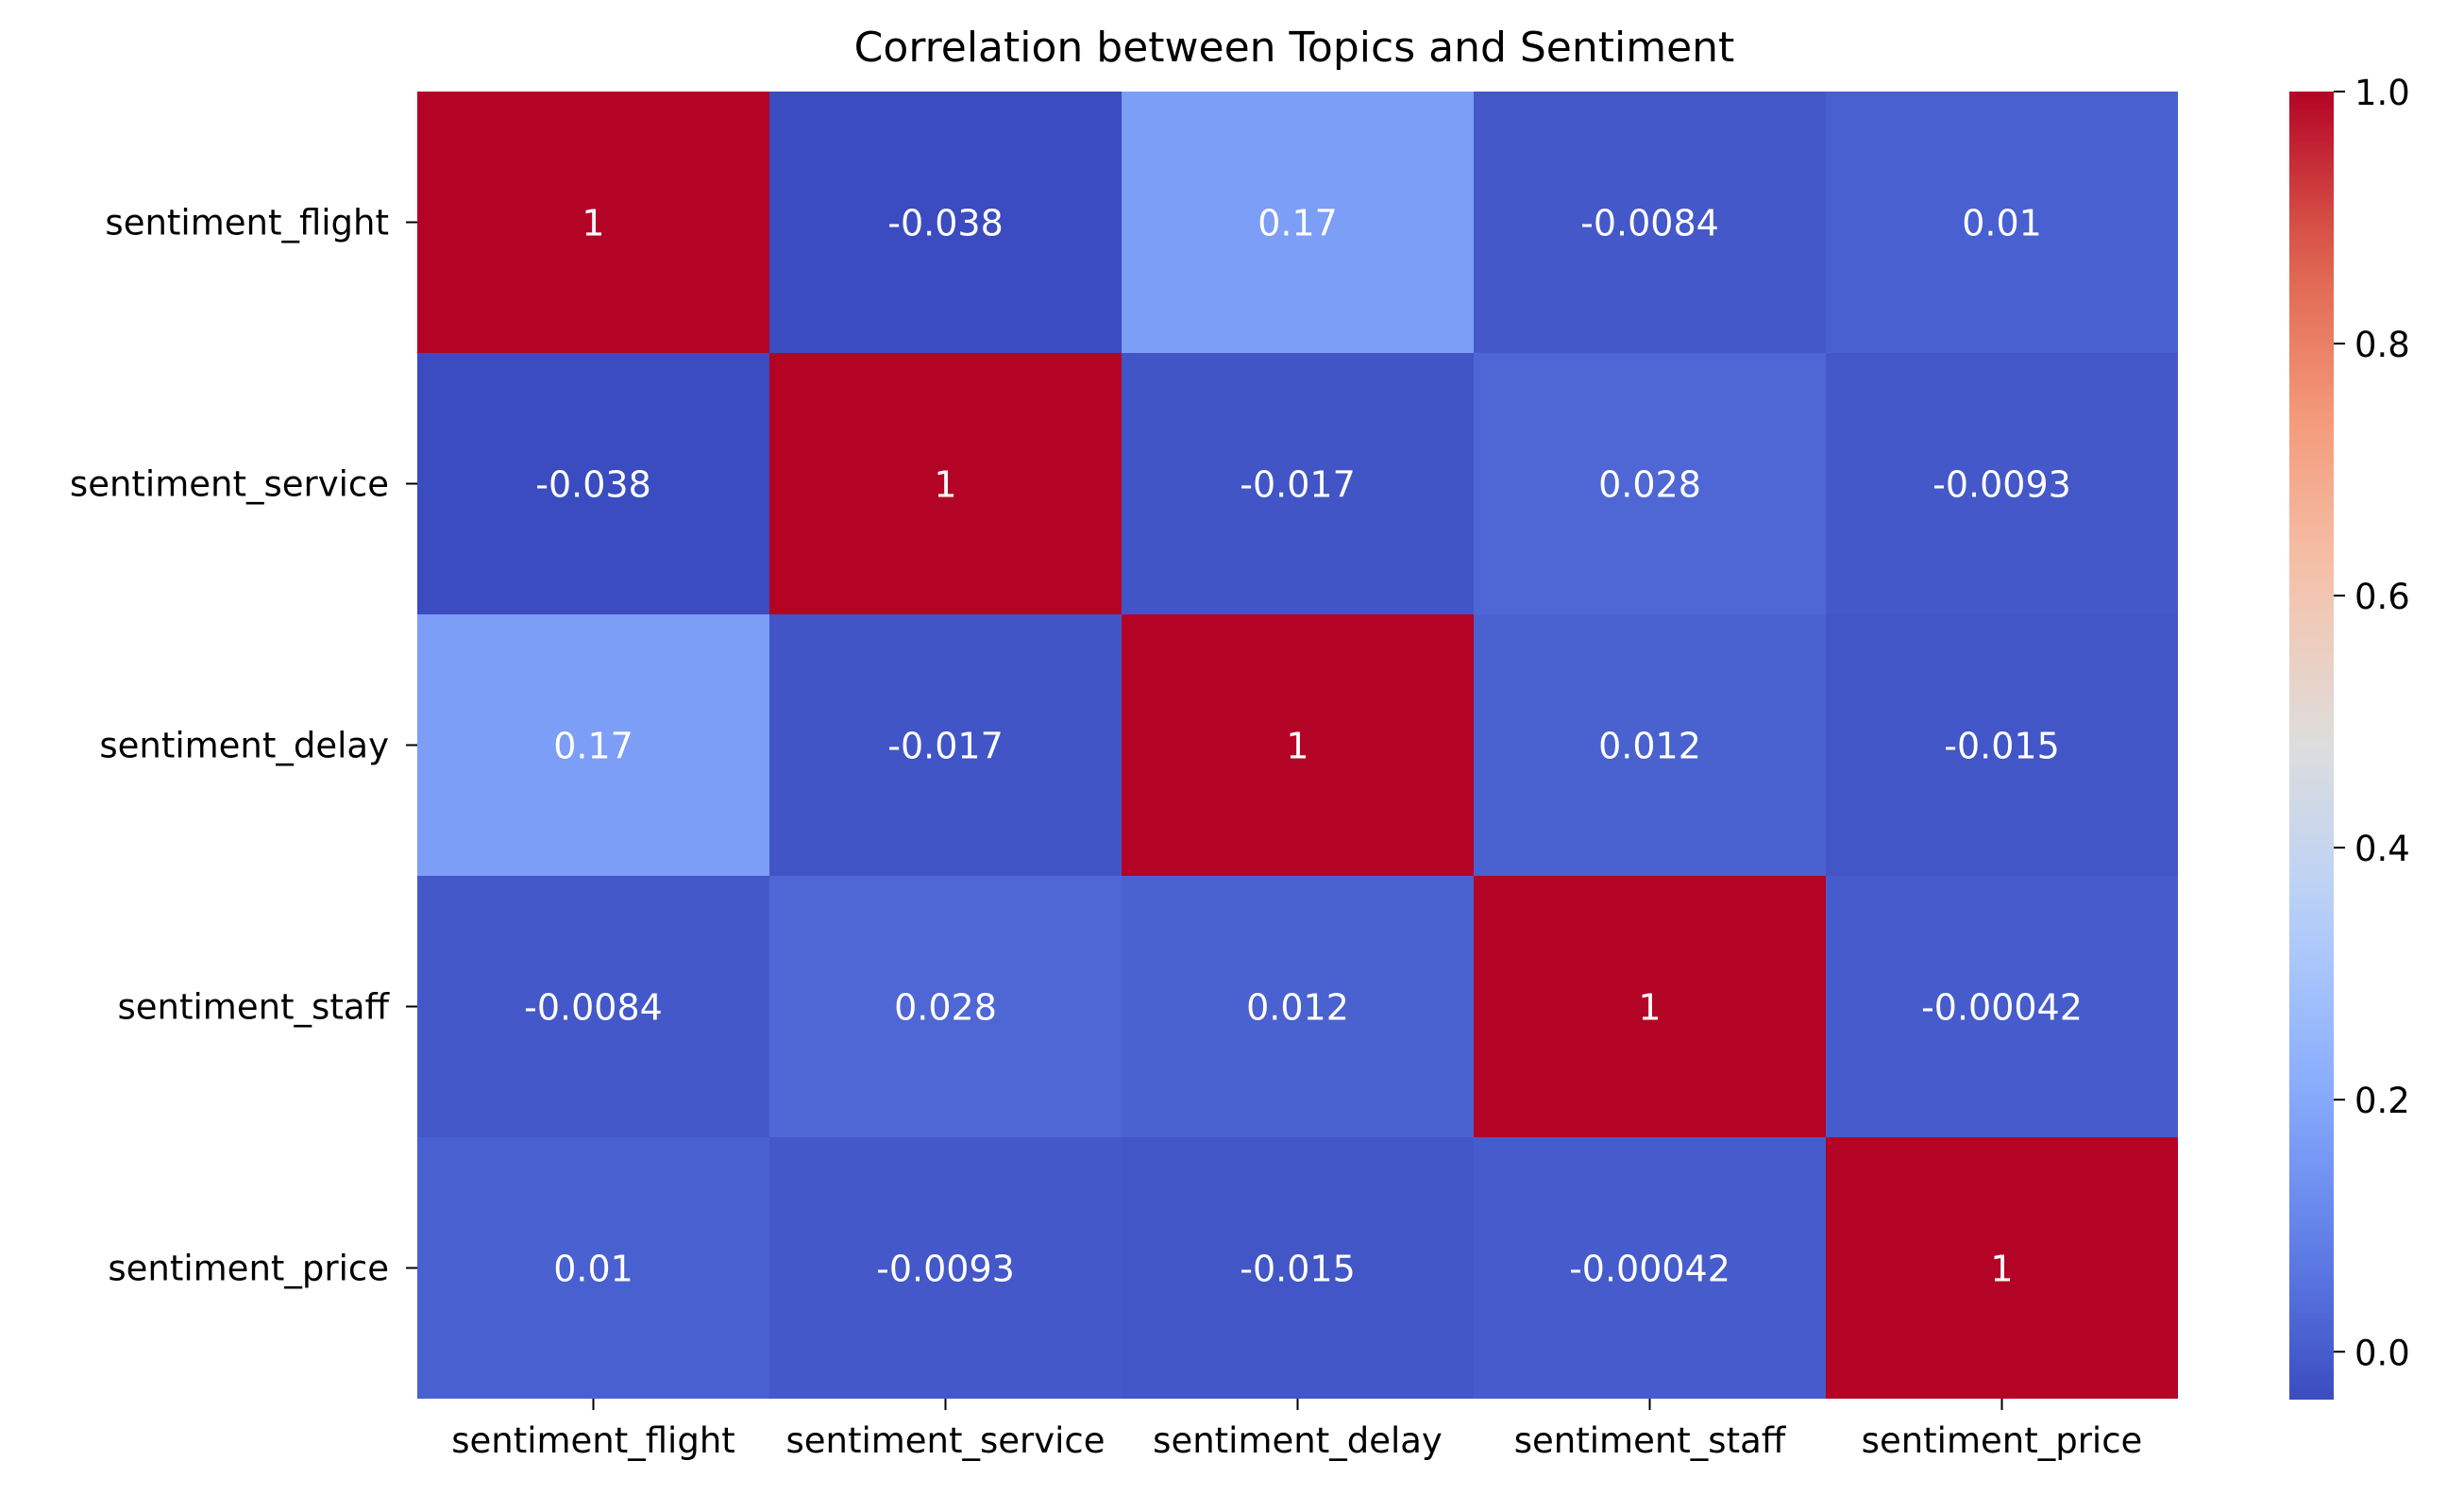 The height and width of the screenshot is (1494, 2464). Describe the element at coordinates (248, 1269) in the screenshot. I see `y-tick-label: sentiment_price` at that location.